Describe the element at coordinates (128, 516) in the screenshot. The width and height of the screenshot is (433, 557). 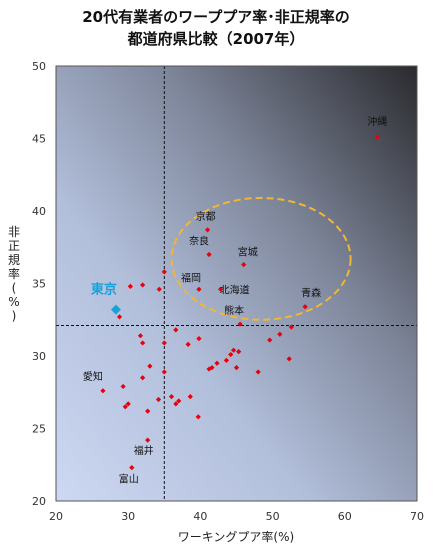
I see `x-tick-label: 30` at that location.